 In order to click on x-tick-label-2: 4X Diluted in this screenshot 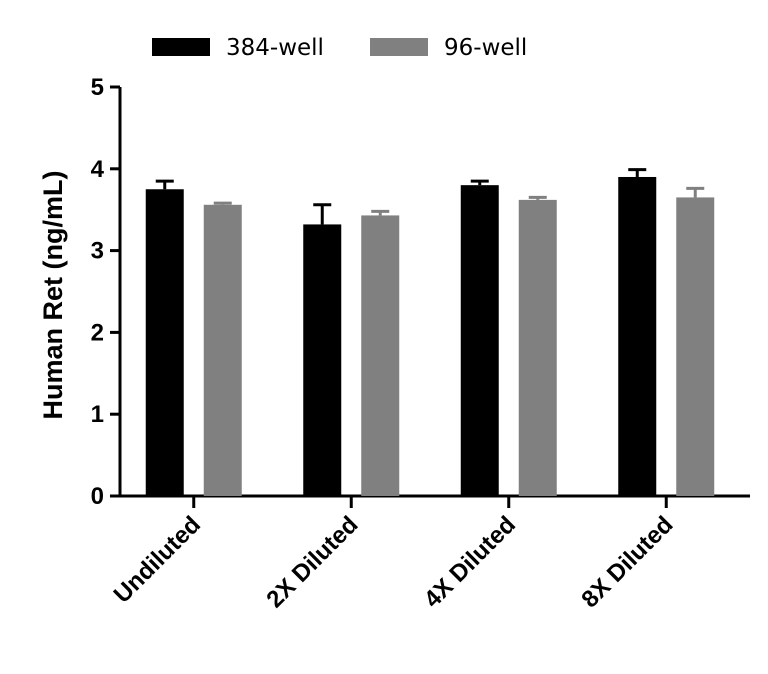, I will do `click(470, 562)`.